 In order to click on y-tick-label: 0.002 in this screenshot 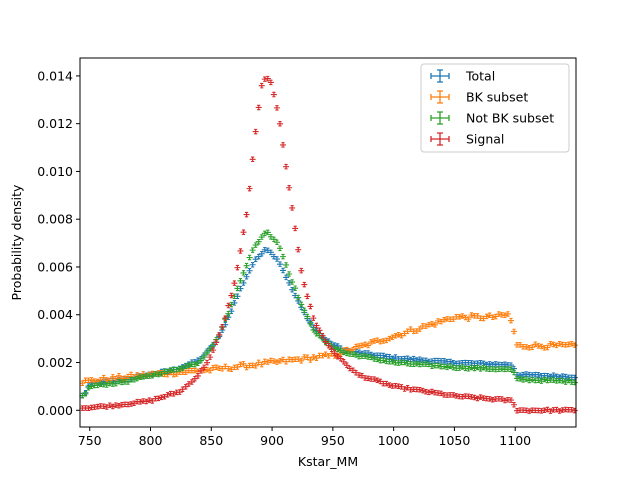, I will do `click(55, 362)`.